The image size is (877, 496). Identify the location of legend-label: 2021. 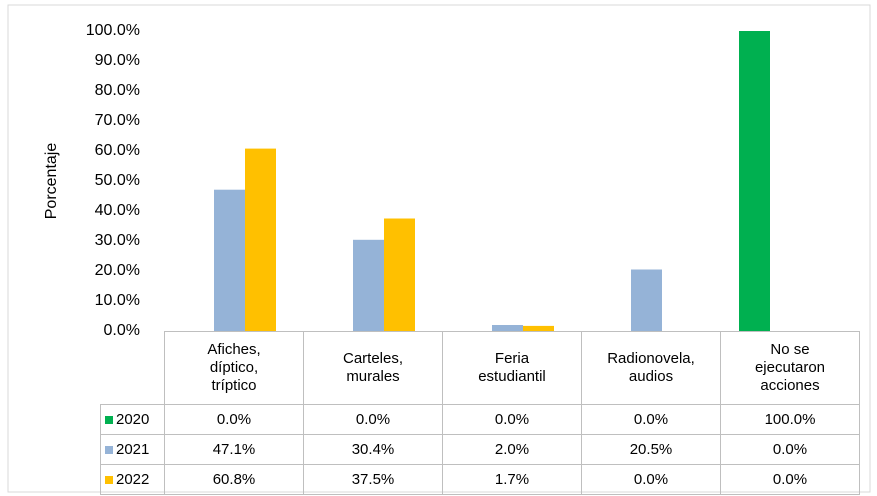
(133, 449).